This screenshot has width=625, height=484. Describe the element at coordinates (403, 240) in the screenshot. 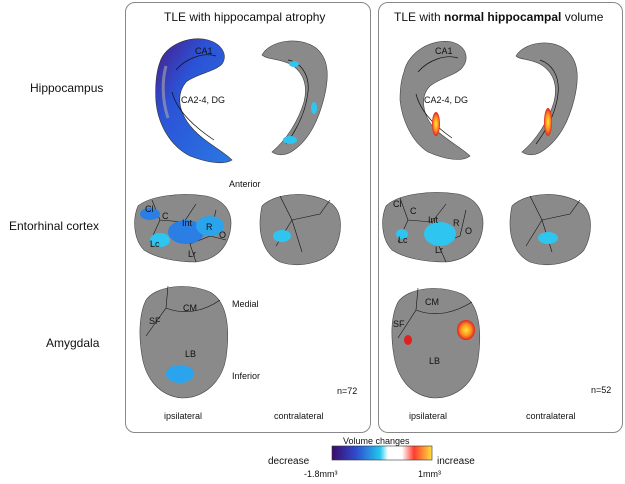

I see `label-lc-right: Lc` at that location.